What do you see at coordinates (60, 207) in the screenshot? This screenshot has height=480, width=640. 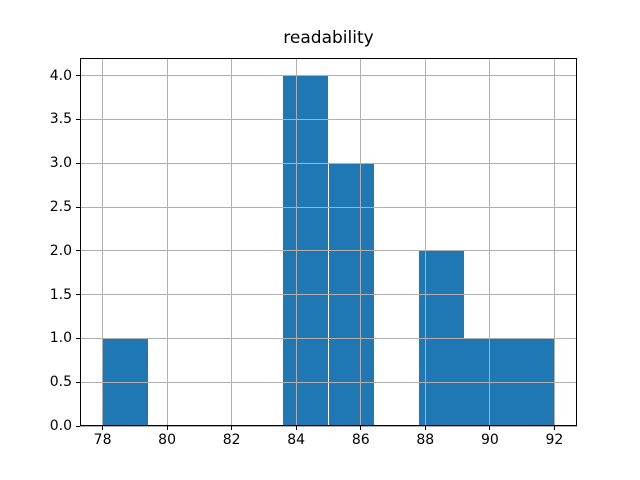 I see `y-tick-label: 2.5` at bounding box center [60, 207].